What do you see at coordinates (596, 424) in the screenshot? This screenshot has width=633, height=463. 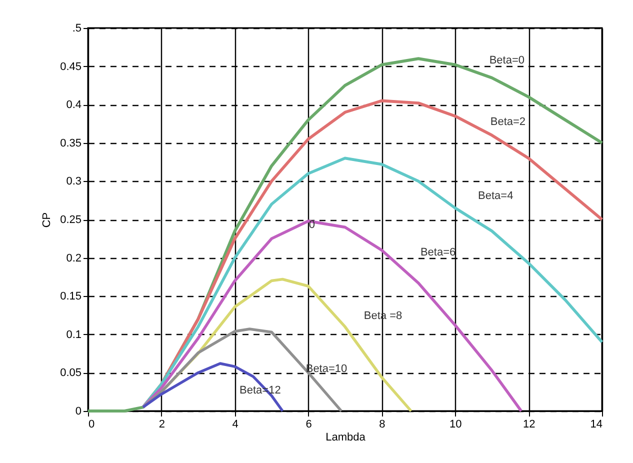 I see `x-tick-label: 14` at bounding box center [596, 424].